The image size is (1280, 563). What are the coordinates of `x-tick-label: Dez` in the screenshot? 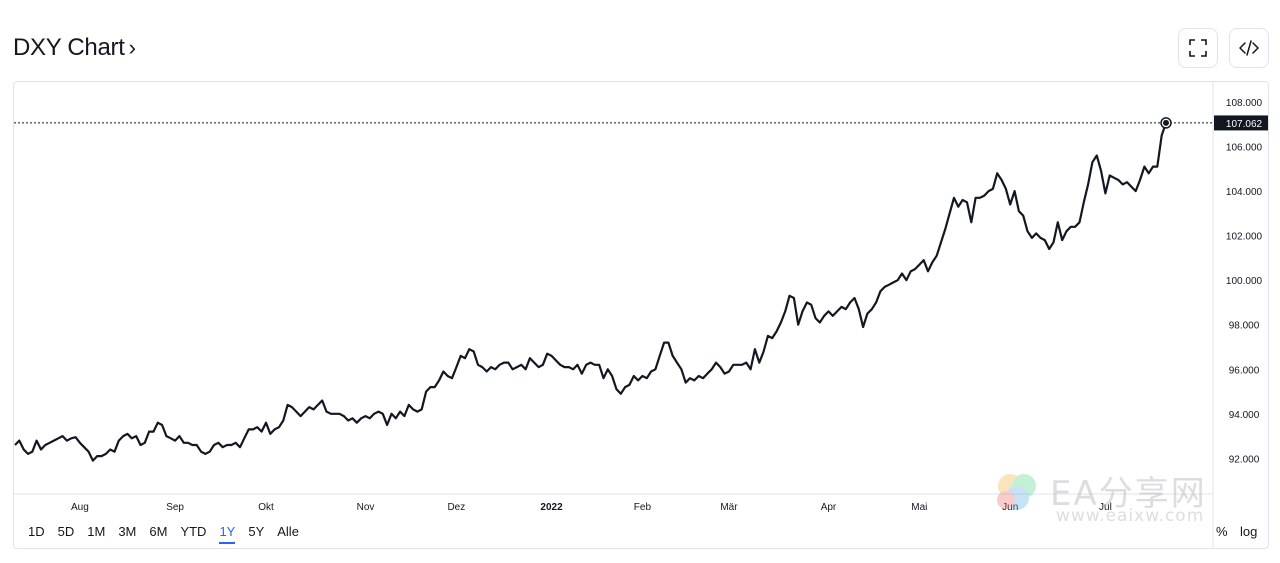 It's located at (456, 507).